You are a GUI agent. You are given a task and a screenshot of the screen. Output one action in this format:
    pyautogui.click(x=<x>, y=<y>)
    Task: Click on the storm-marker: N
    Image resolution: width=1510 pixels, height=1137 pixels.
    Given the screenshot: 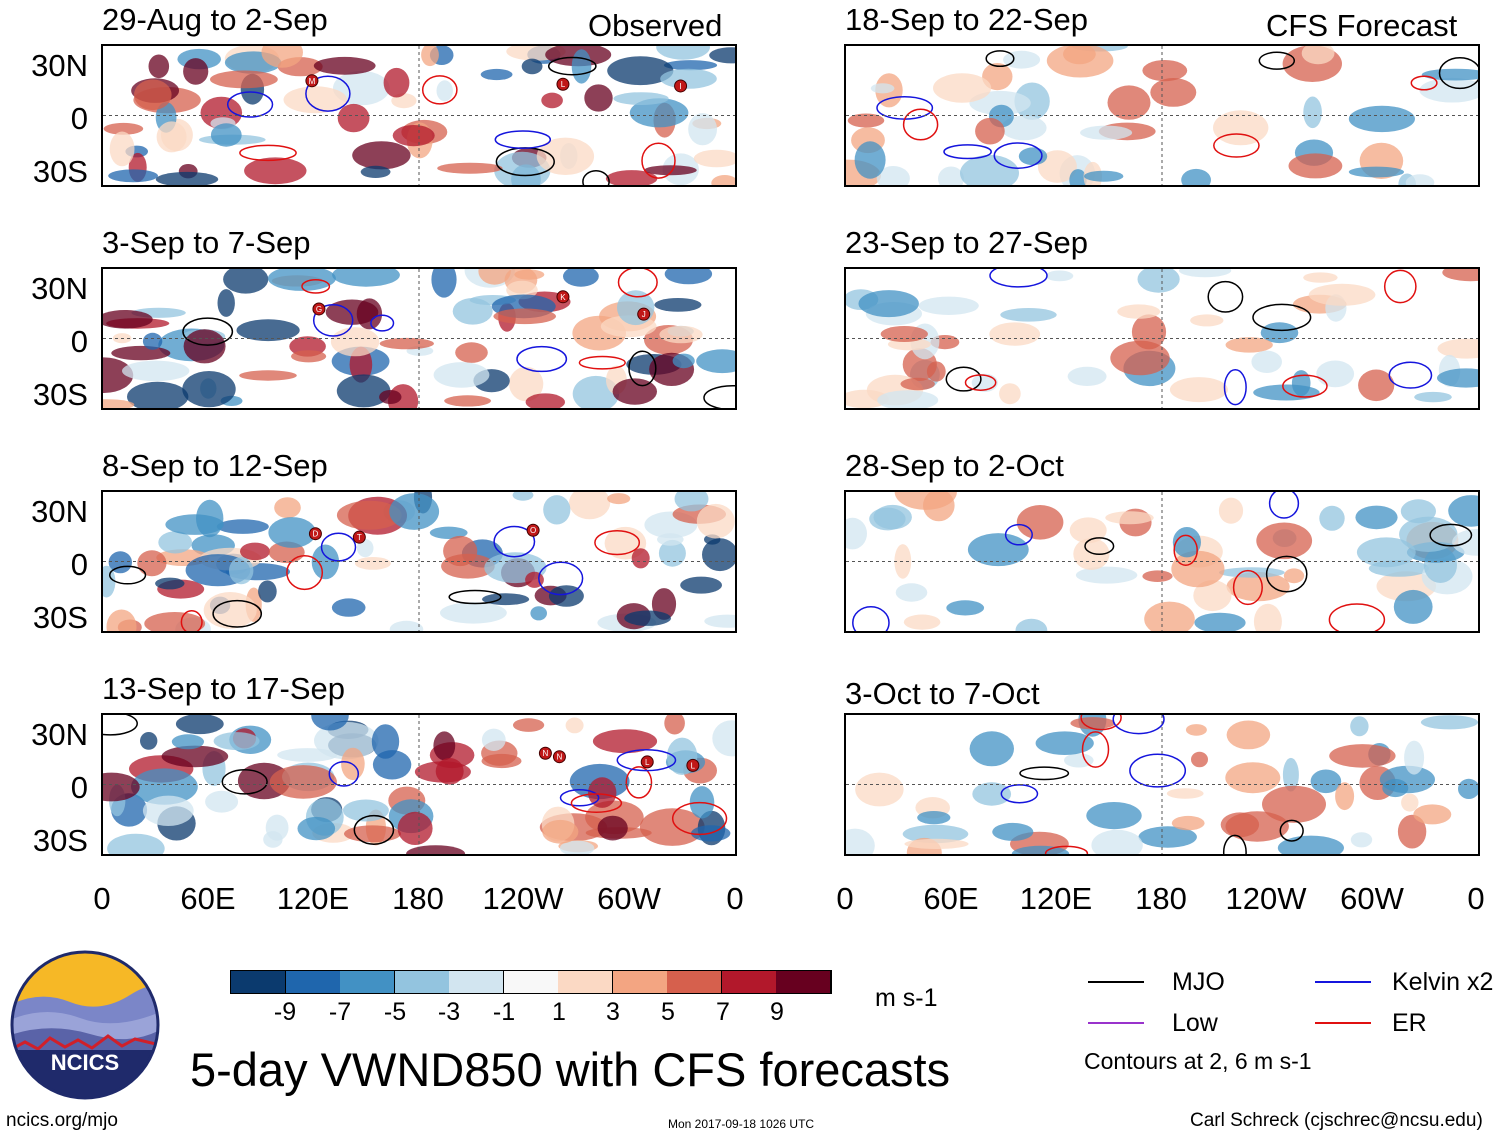 What is the action you would take?
    pyautogui.click(x=559, y=757)
    